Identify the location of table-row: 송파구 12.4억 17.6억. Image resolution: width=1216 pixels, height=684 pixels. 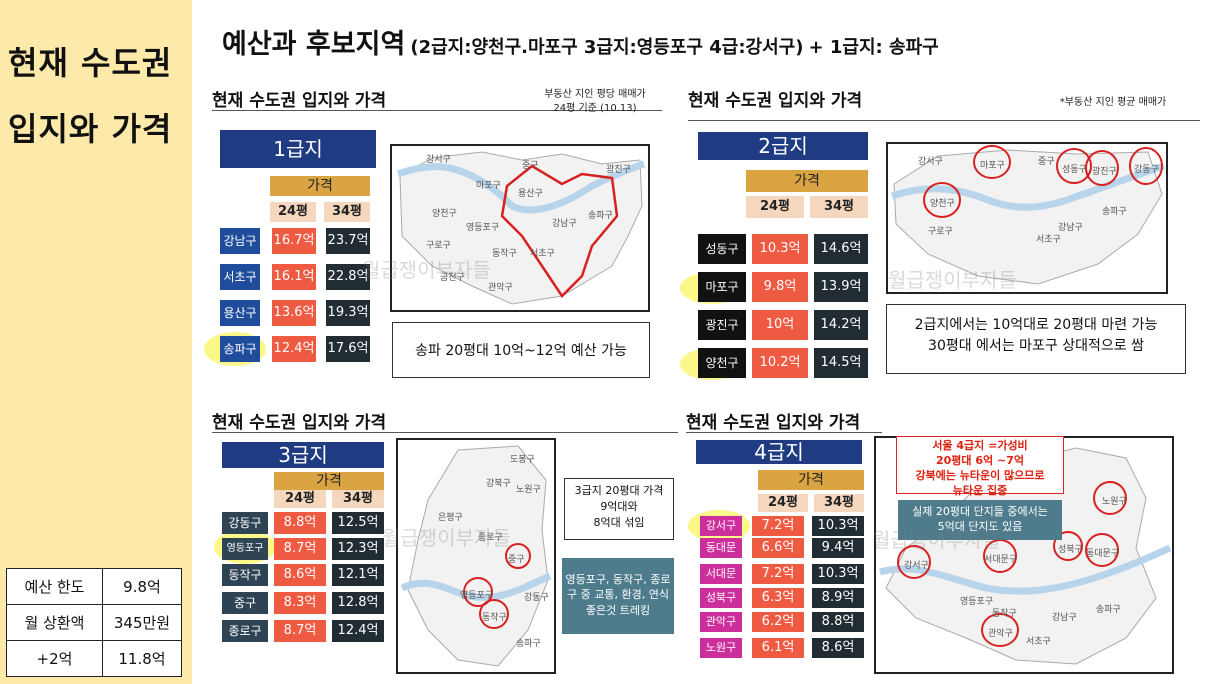
(295, 349).